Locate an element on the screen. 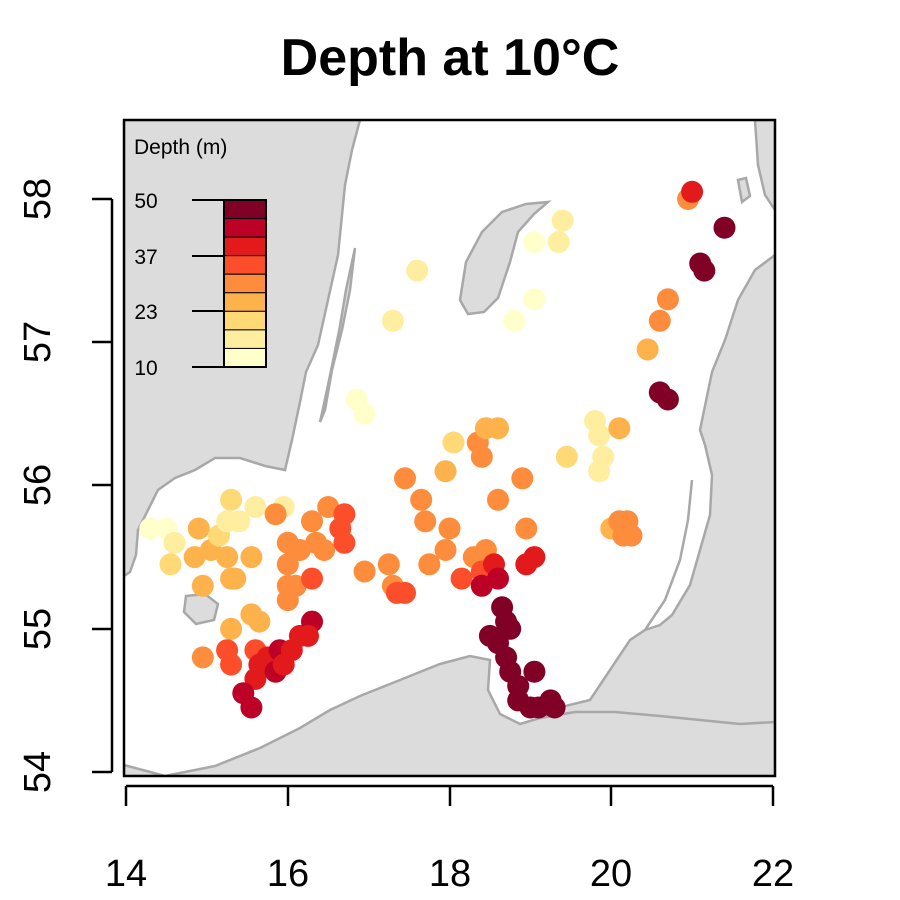 The image size is (900, 900). legend-colorbar is located at coordinates (245, 283).